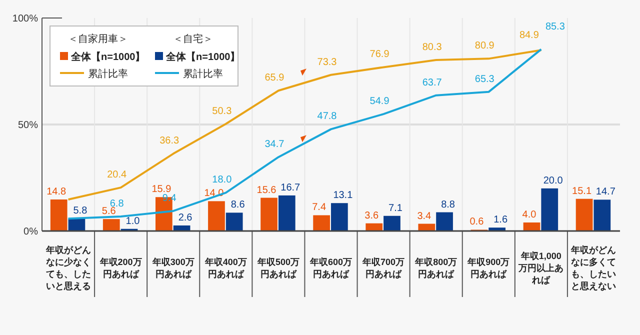  Describe the element at coordinates (327, 62) in the screenshot. I see `data-label: 73.3` at that location.